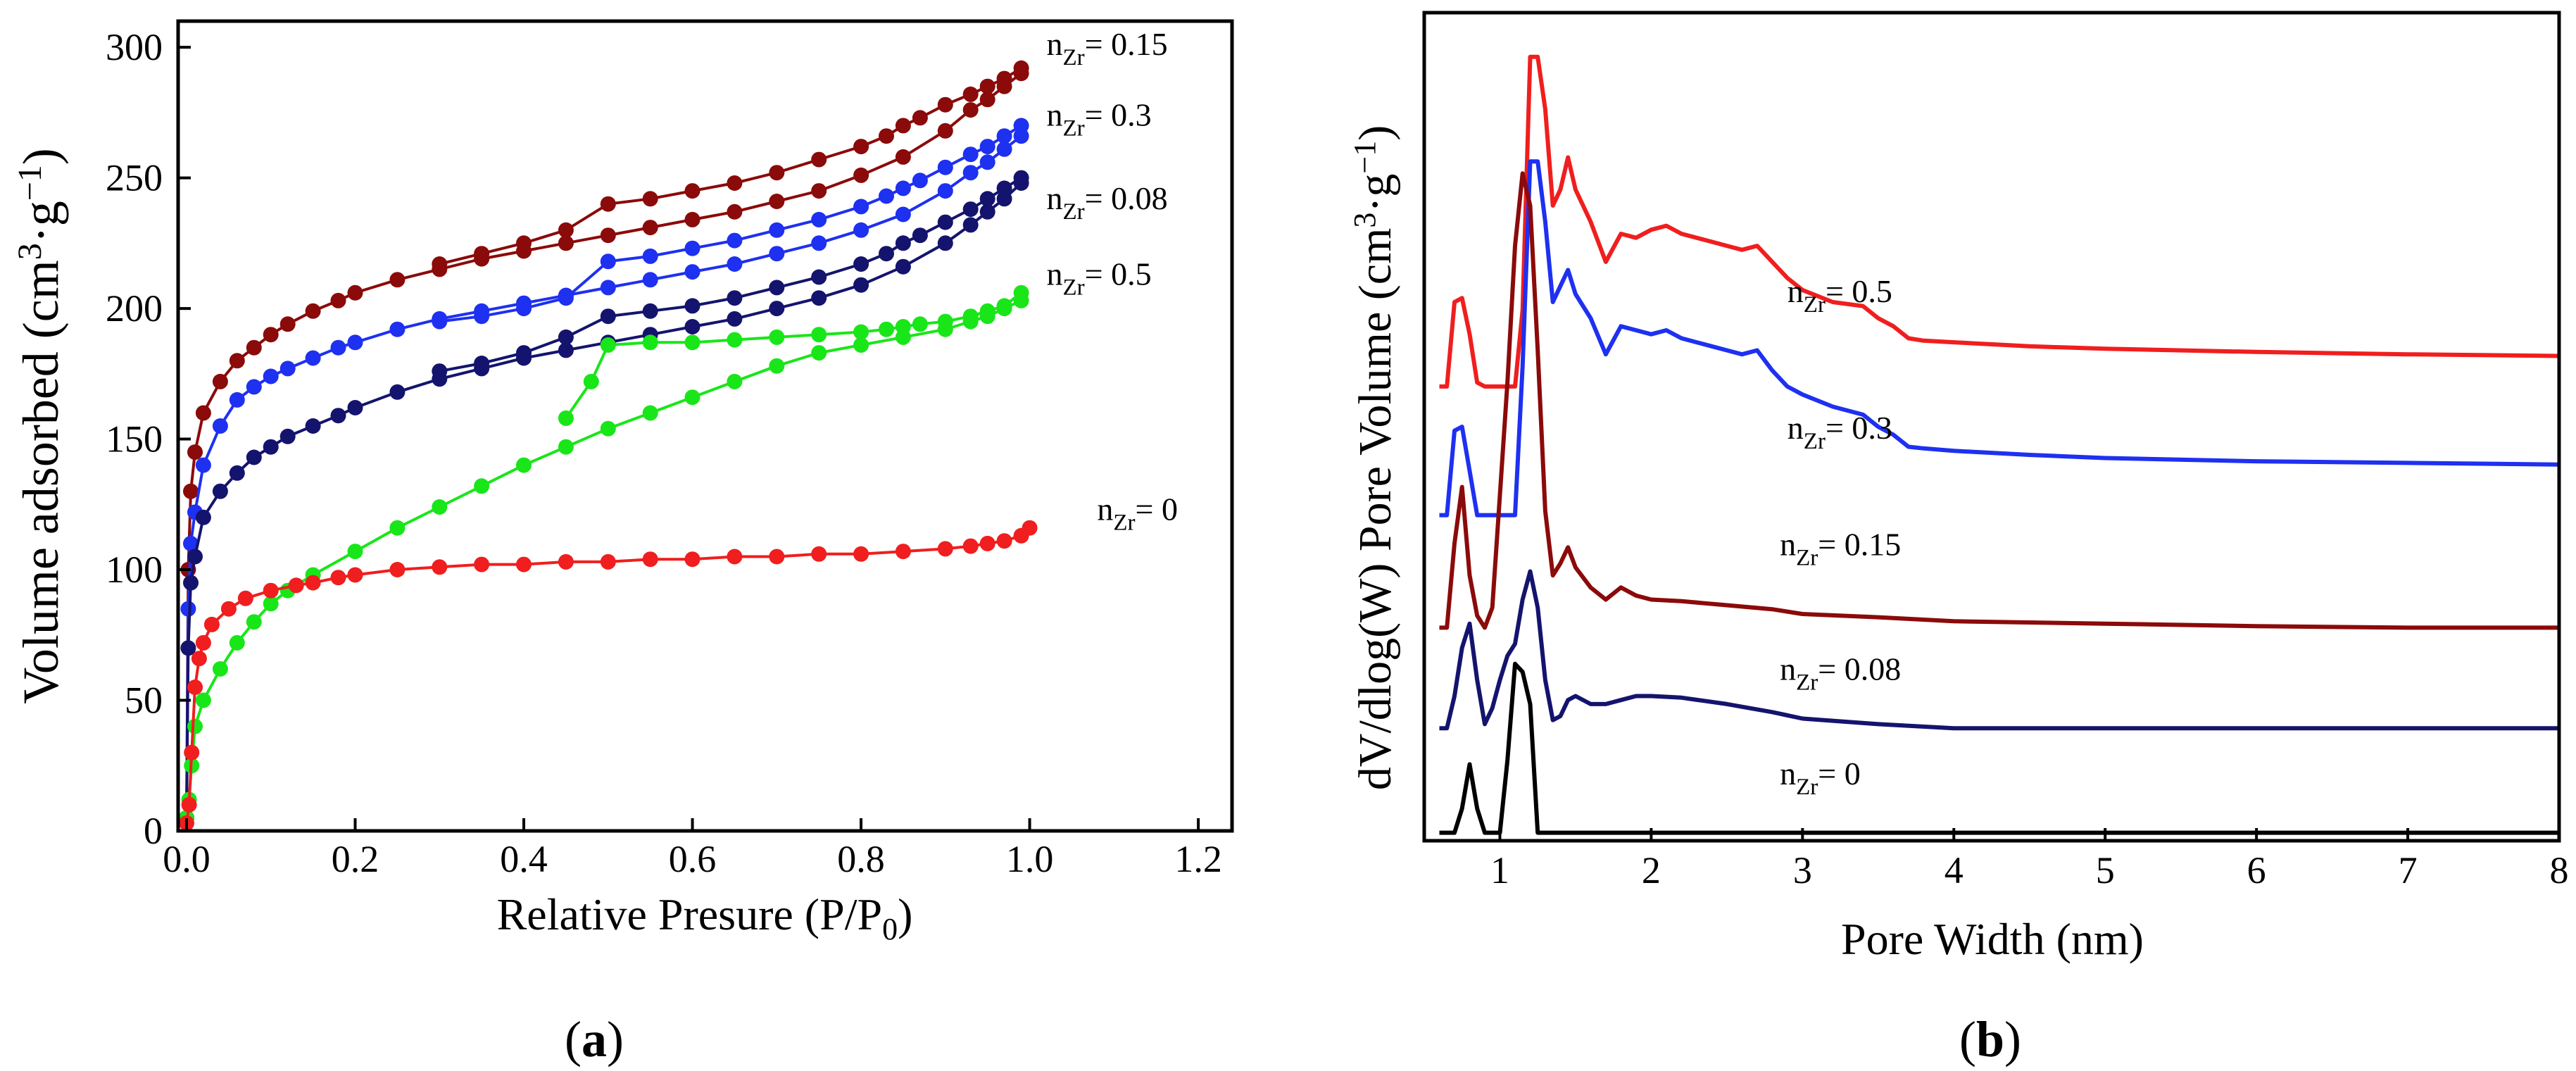 Image resolution: width=2576 pixels, height=1071 pixels. Describe the element at coordinates (861, 859) in the screenshot. I see `panel-a-x-tick-label: 0.8` at that location.